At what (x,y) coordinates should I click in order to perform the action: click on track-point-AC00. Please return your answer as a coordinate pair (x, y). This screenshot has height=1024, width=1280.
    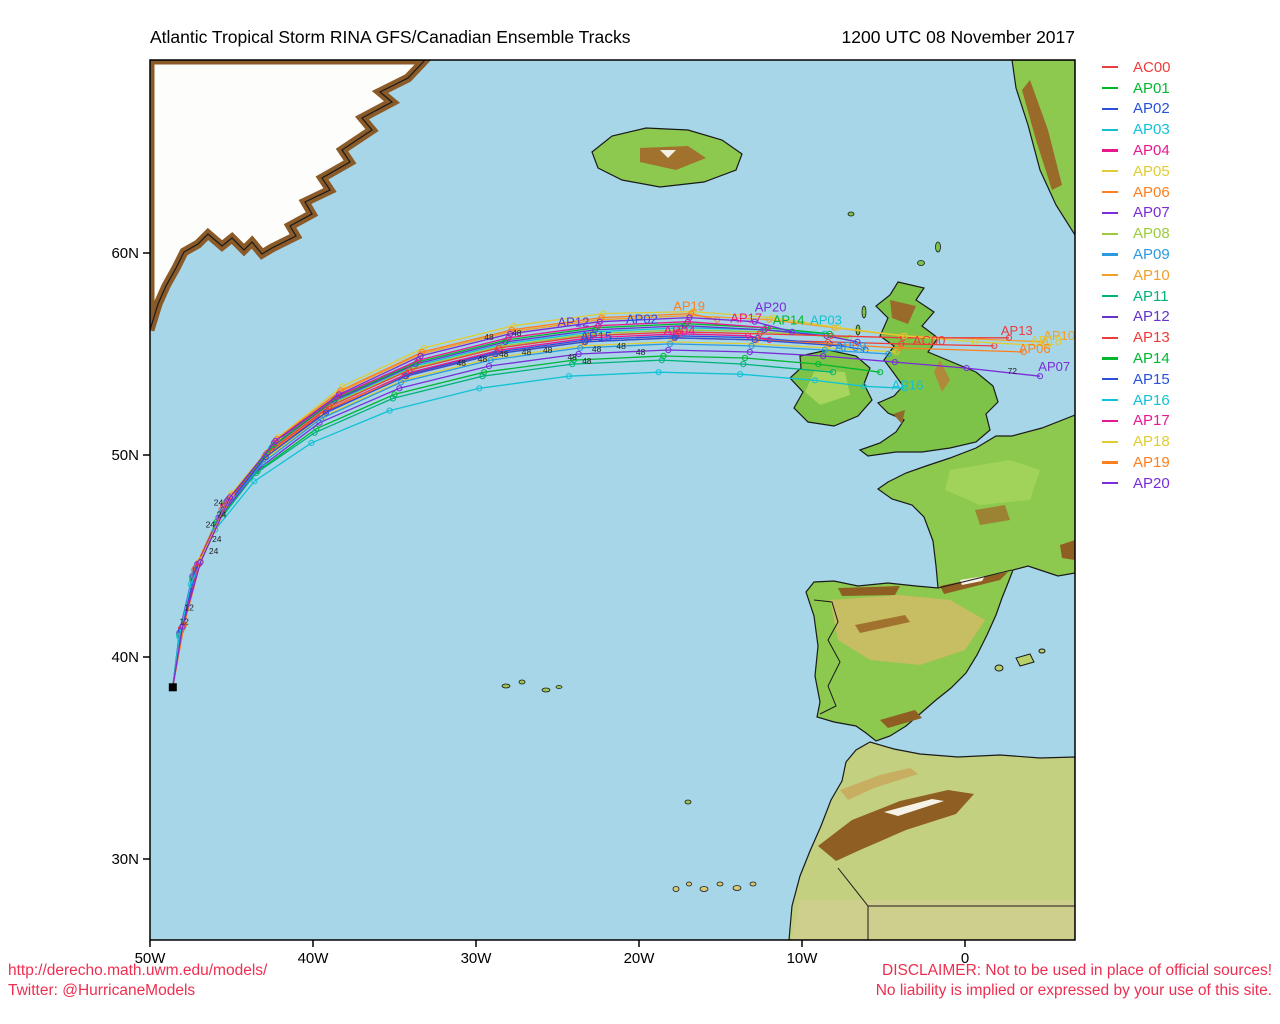
    Looking at the image, I should click on (901, 343).